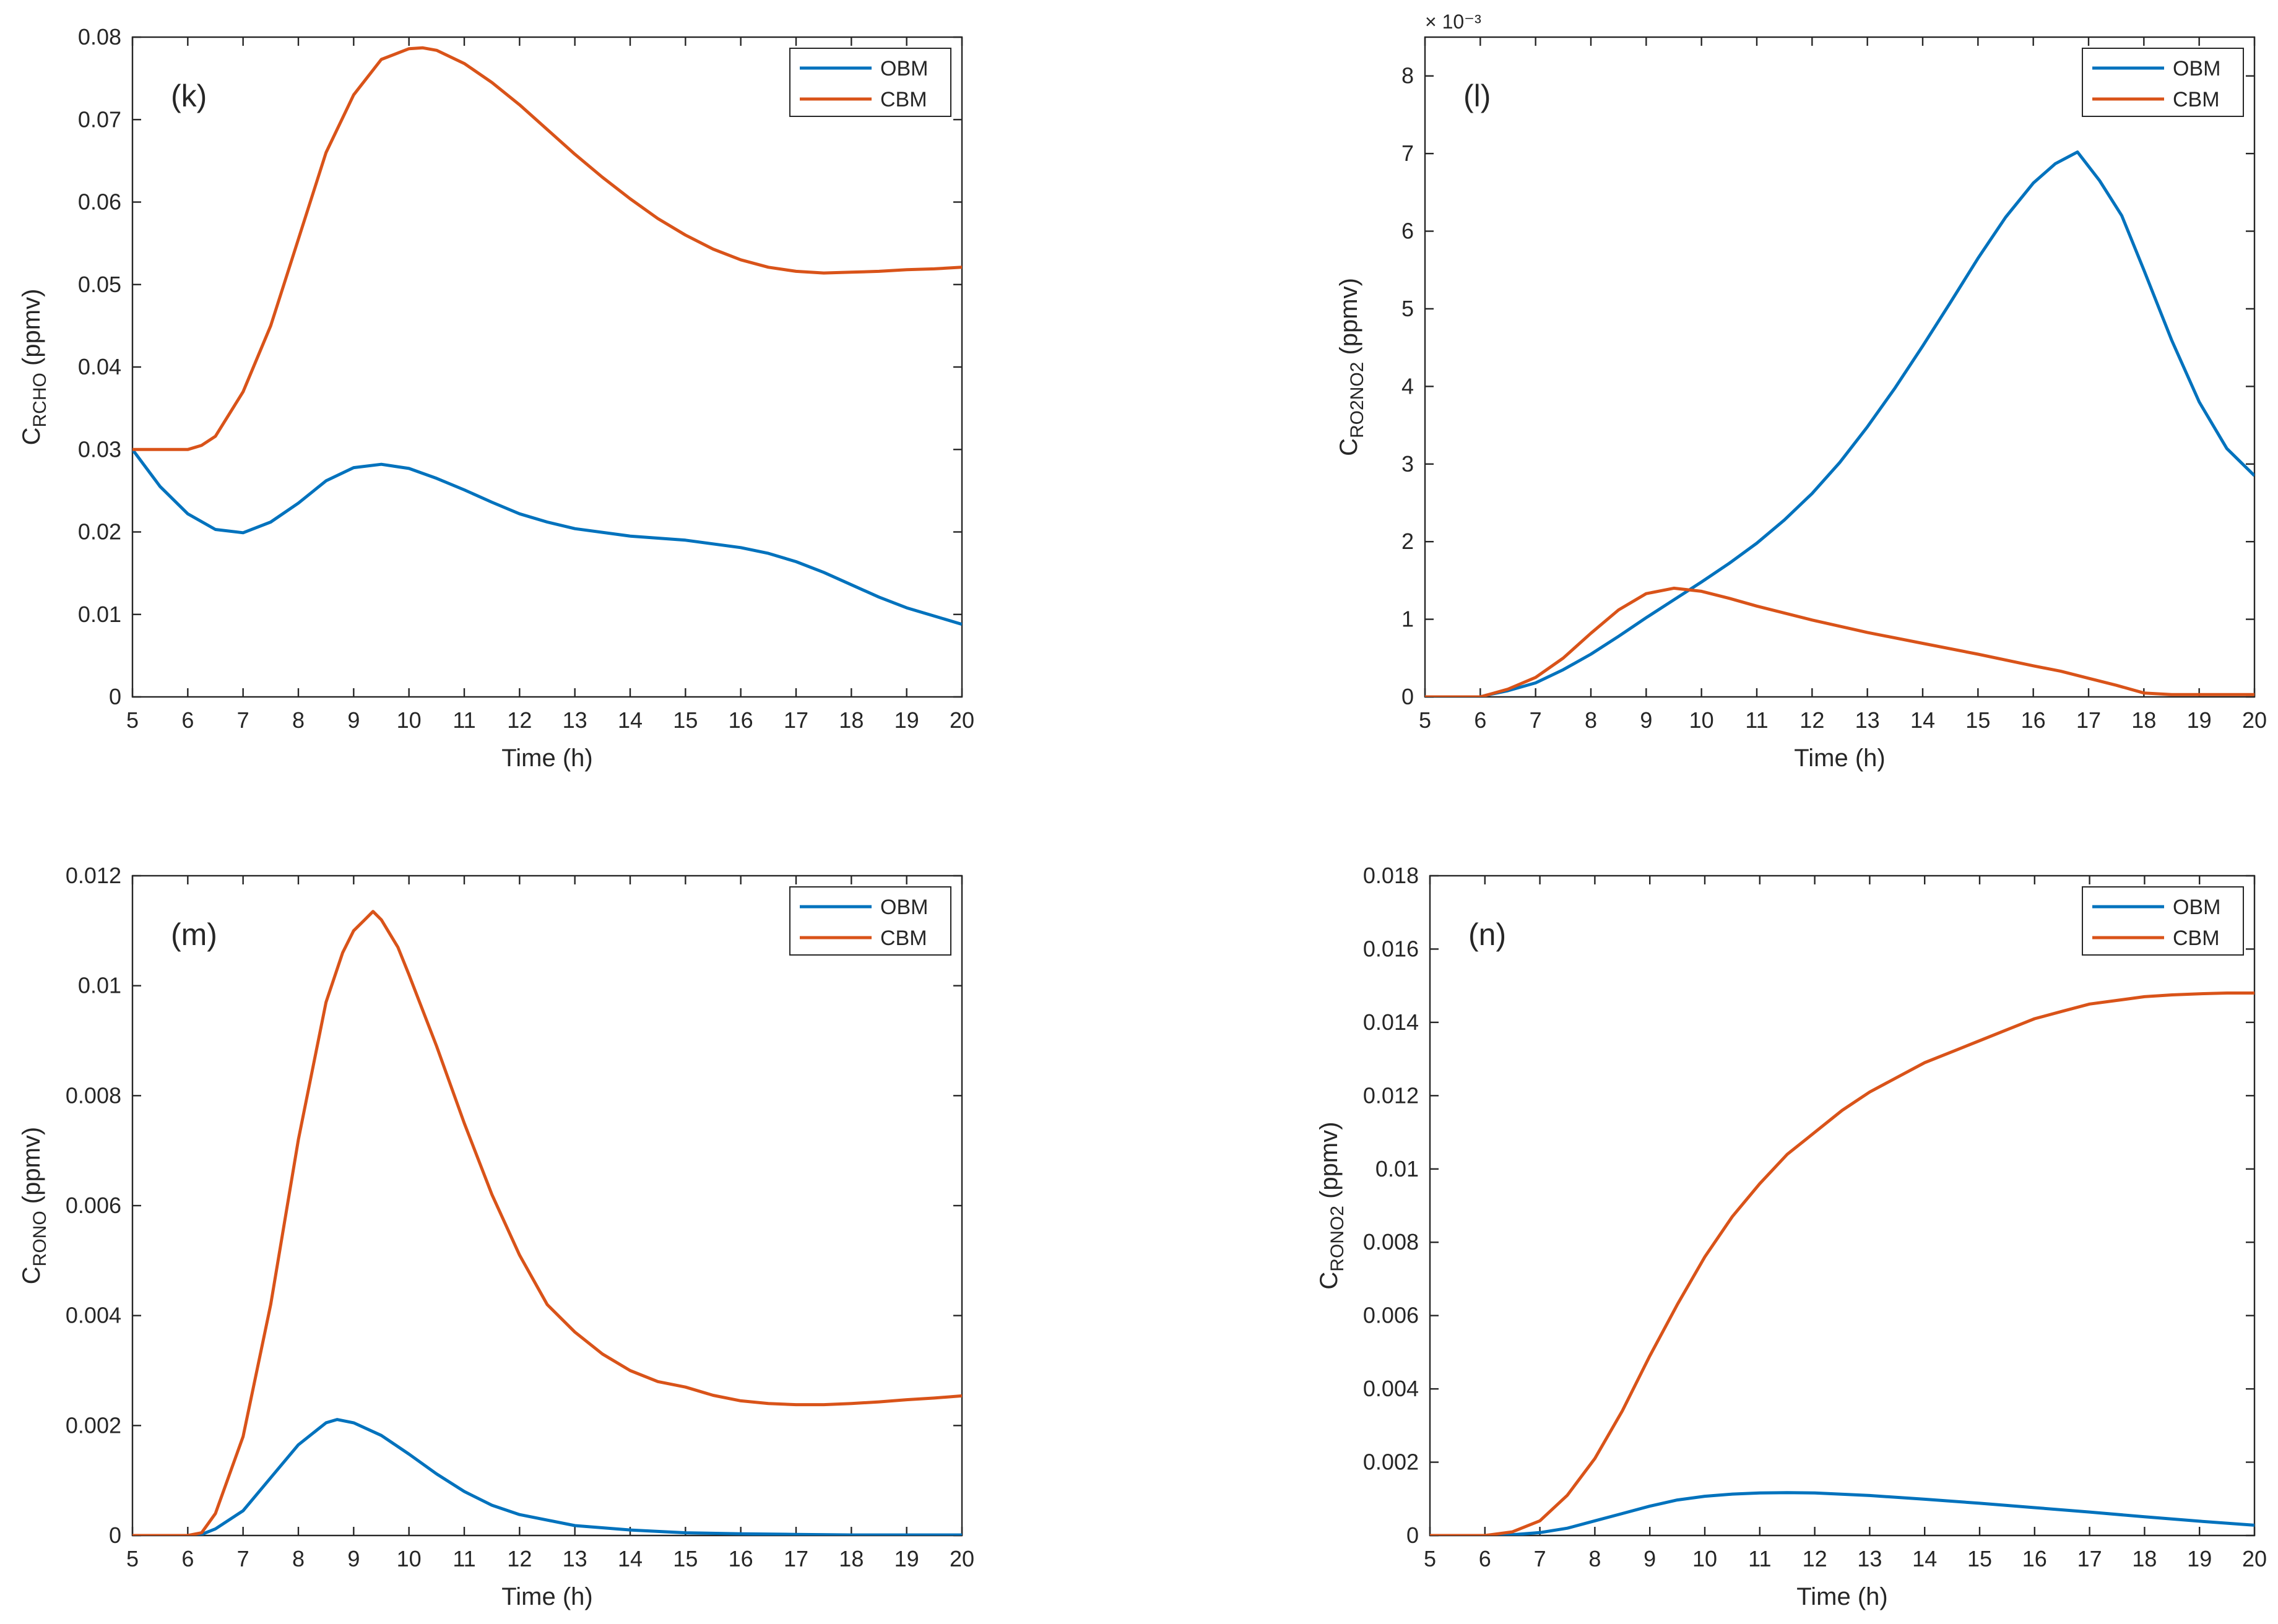 This screenshot has height=1624, width=2278. Describe the element at coordinates (99, 119) in the screenshot. I see `y-tick-label: 0.07` at that location.